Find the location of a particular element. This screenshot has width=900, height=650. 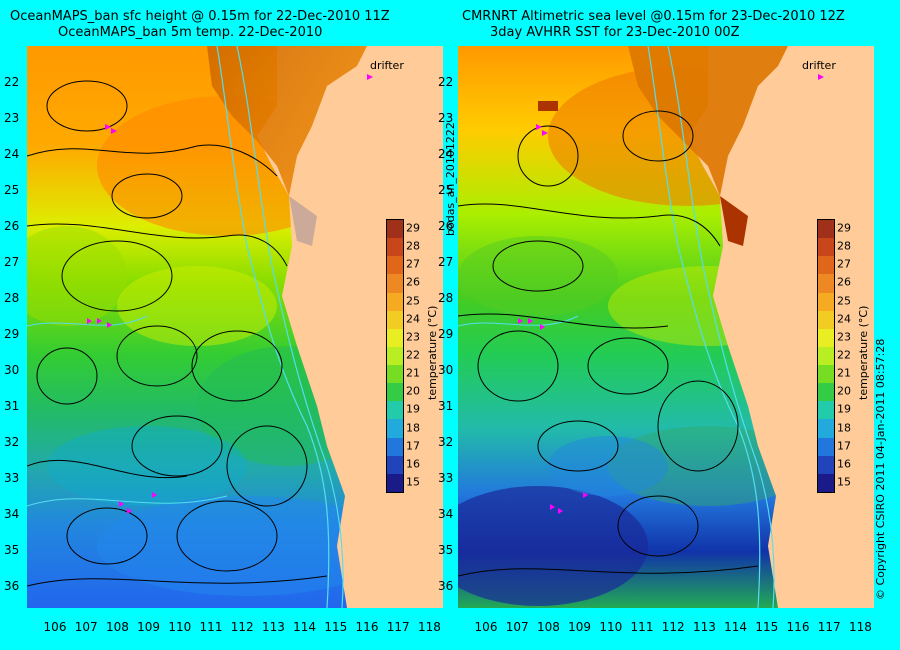

left-title-line2: OceanMAPS_ban 5m temp. 22-Dec-2010 is located at coordinates (190, 32).